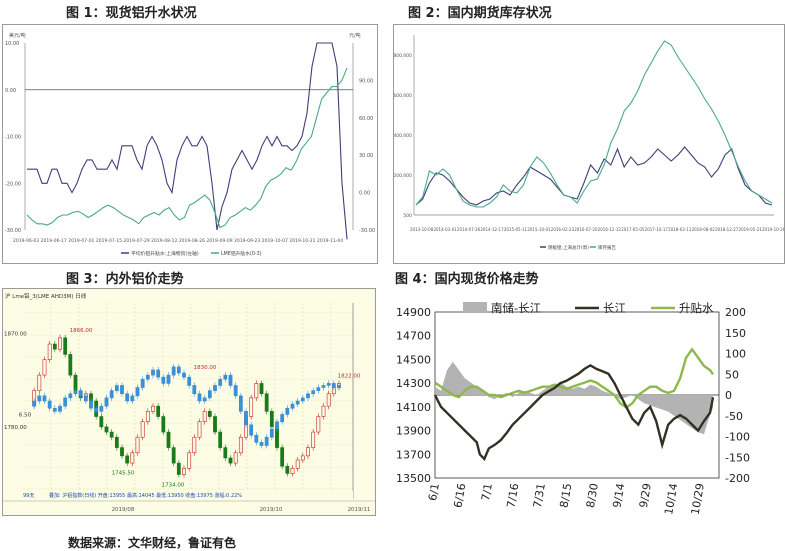 The image size is (787, 551). Describe the element at coordinates (610, 229) in the screenshot. I see `fig2-x-tick: 2016-12-12` at that location.